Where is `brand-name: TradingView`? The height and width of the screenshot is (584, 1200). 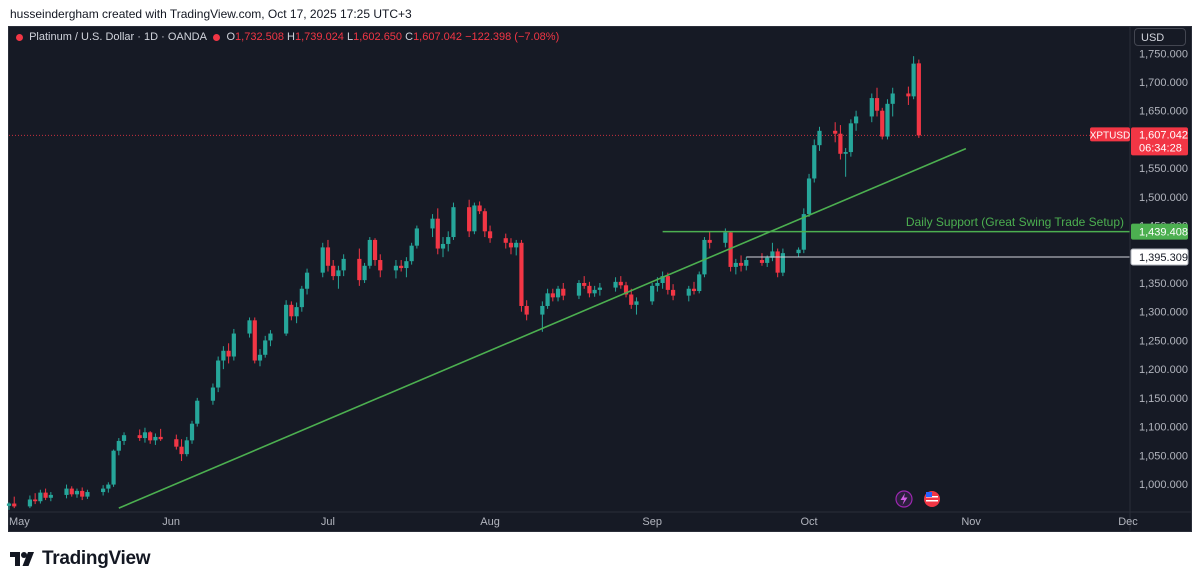 brand-name: TradingView is located at coordinates (96, 558).